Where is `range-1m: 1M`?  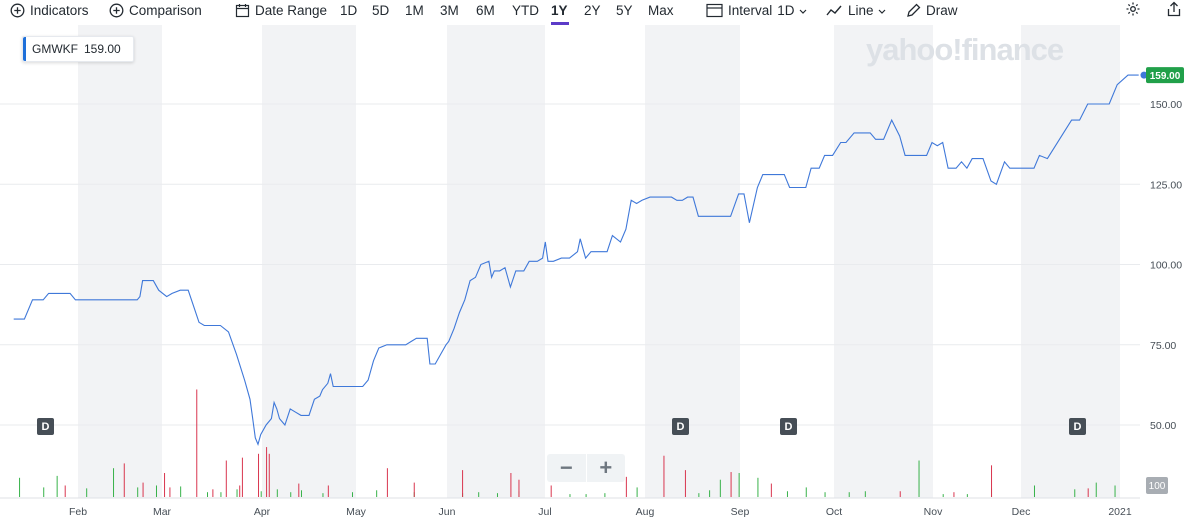
range-1m: 1M is located at coordinates (414, 10).